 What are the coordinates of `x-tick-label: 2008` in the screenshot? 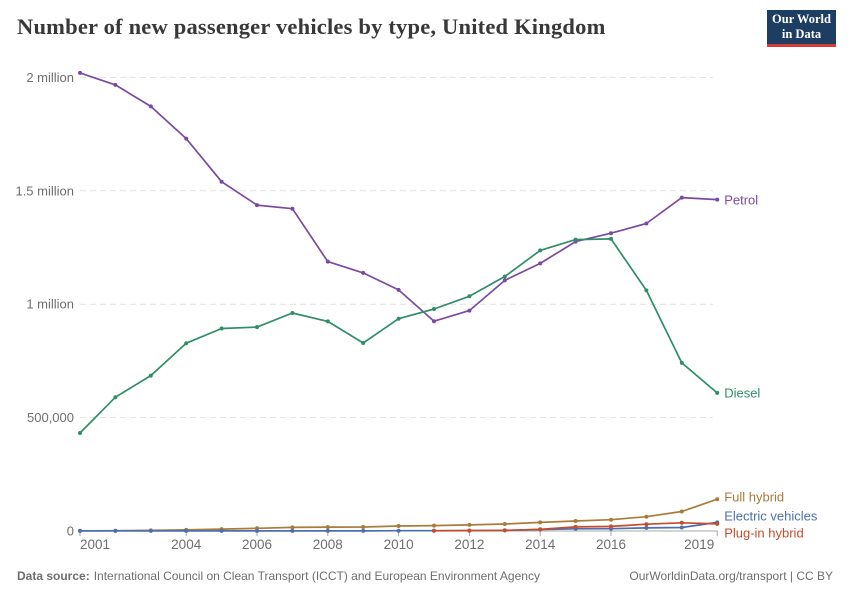 It's located at (328, 544).